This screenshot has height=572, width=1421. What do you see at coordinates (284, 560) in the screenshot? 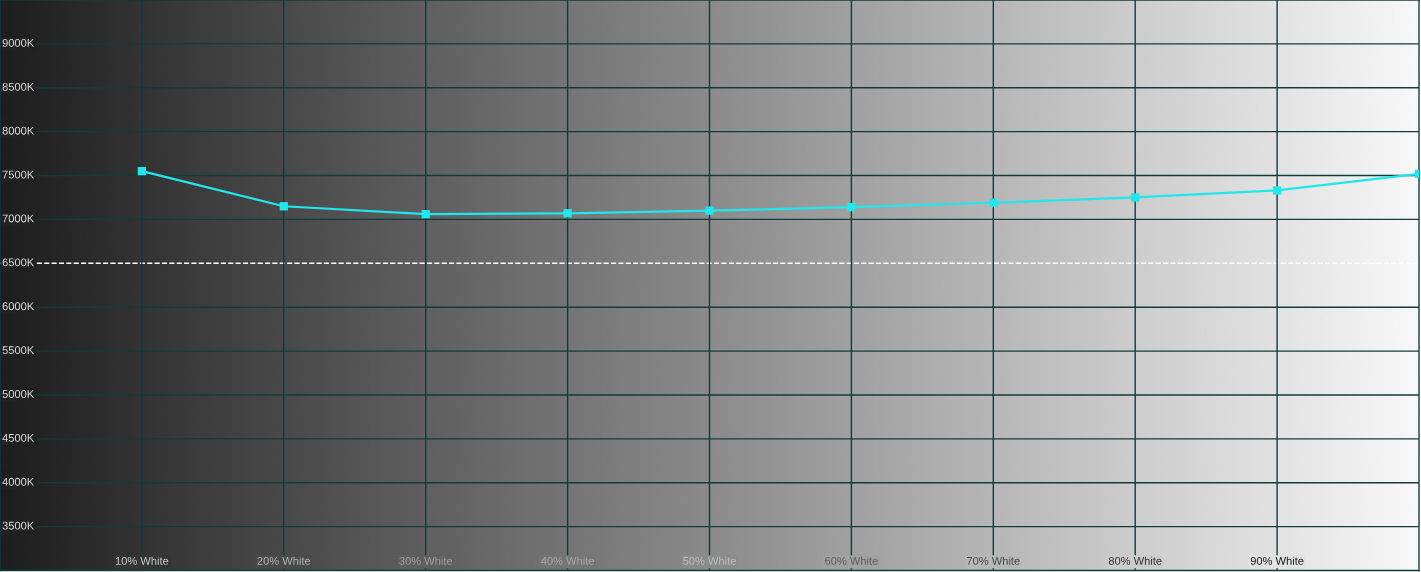
I see `x-tick-label: 20% White` at bounding box center [284, 560].